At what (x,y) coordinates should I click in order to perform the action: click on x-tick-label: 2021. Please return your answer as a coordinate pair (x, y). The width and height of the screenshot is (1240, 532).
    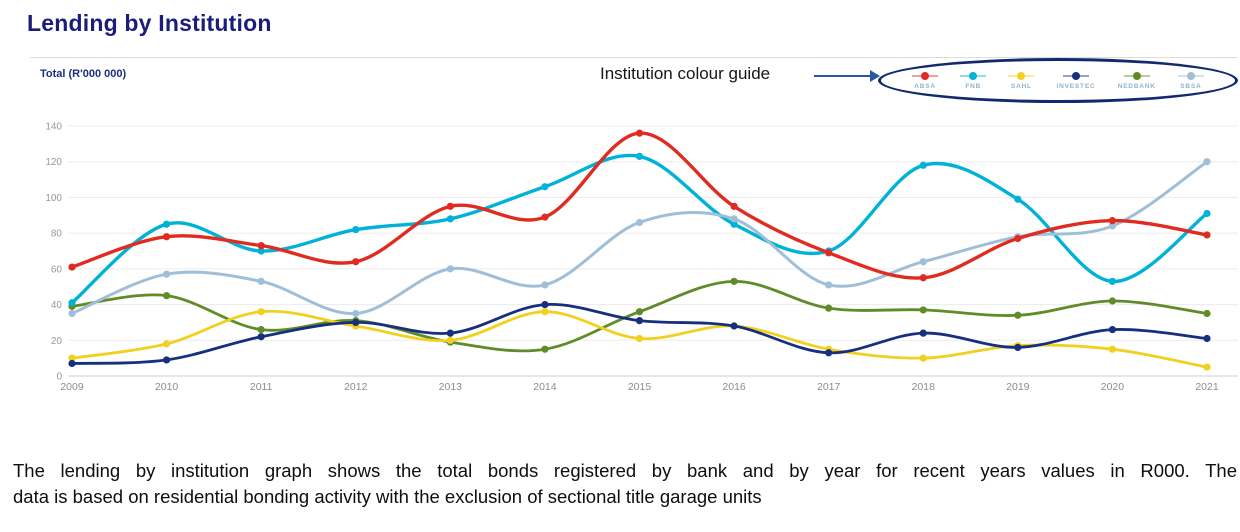
    Looking at the image, I should click on (1207, 387).